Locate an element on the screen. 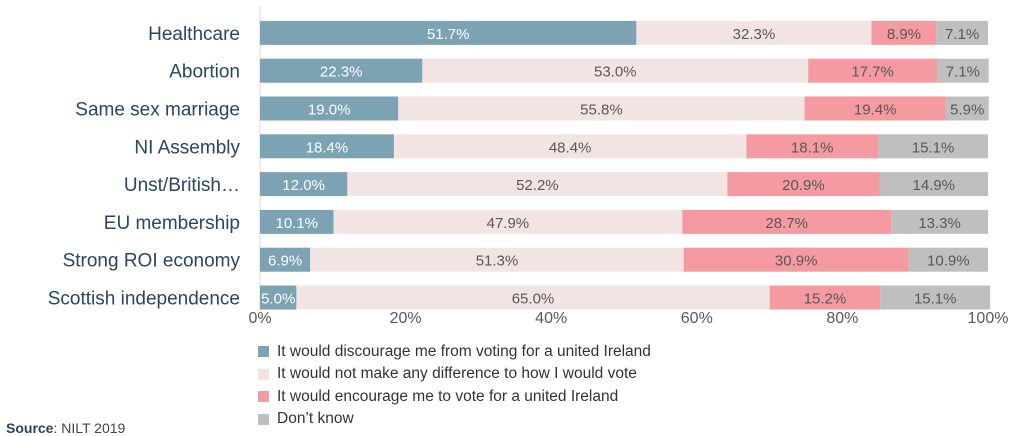 The image size is (1017, 436). data-label: 47.9% is located at coordinates (508, 223).